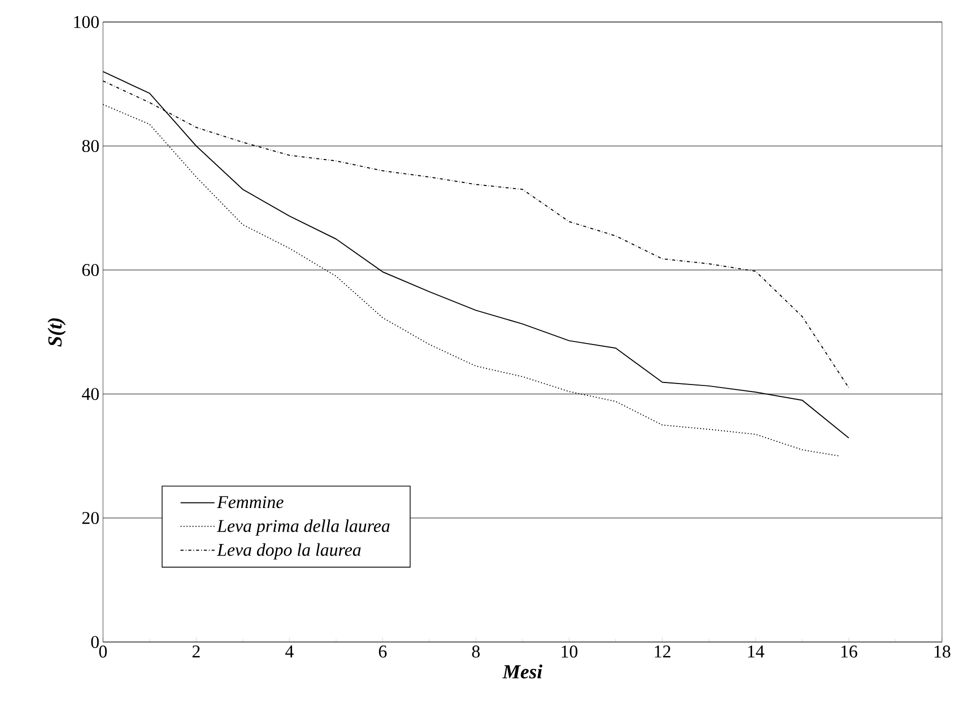  I want to click on y-axis-title: S(t), so click(57, 332).